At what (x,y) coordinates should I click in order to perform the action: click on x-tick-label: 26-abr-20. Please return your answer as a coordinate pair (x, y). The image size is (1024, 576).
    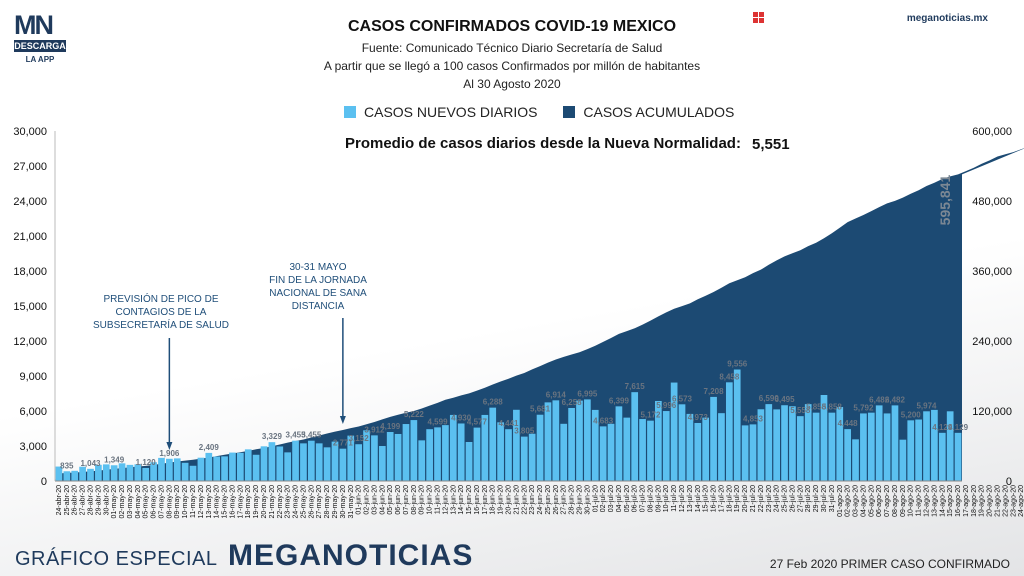
    Looking at the image, I should click on (75, 500).